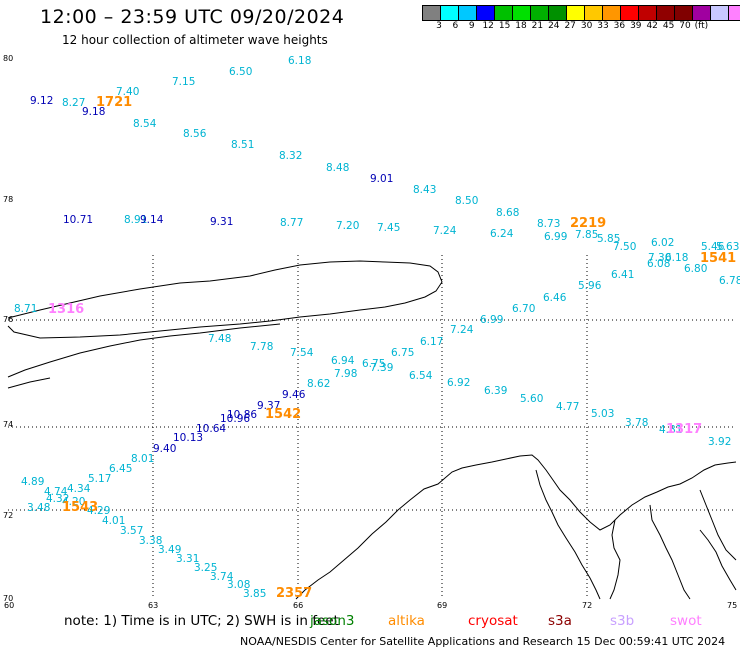 The width and height of the screenshot is (740, 650). I want to click on wave-height-label: 6.02, so click(662, 243).